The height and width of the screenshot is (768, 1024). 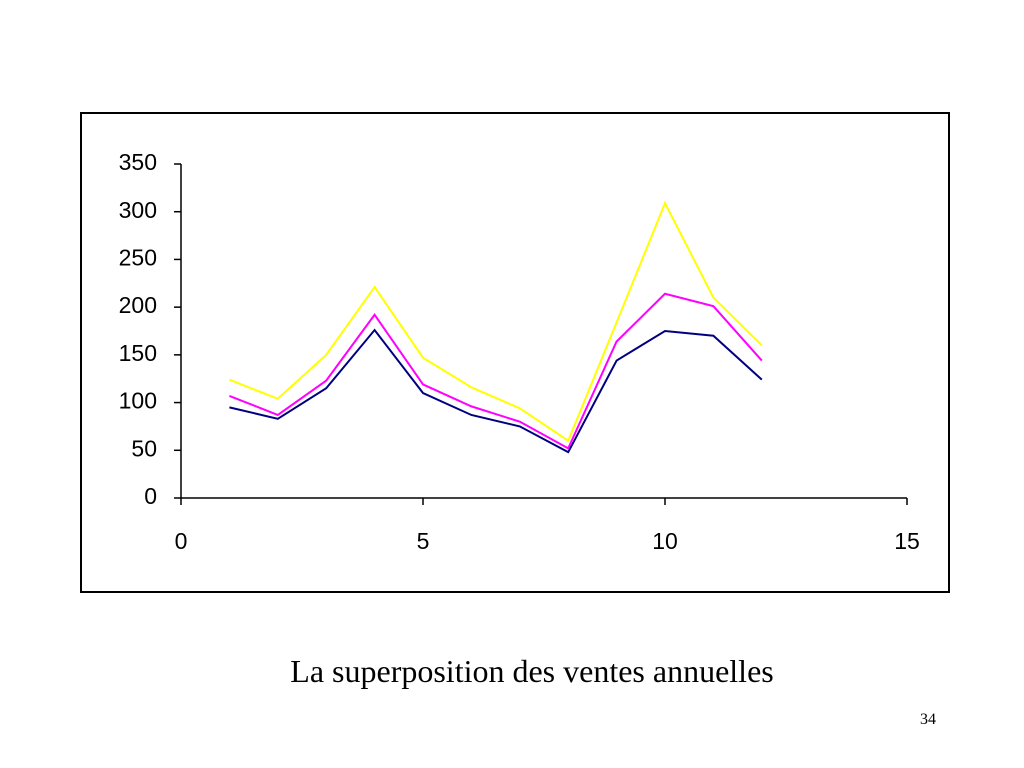 I want to click on x-tick-label: 0, so click(x=181, y=541).